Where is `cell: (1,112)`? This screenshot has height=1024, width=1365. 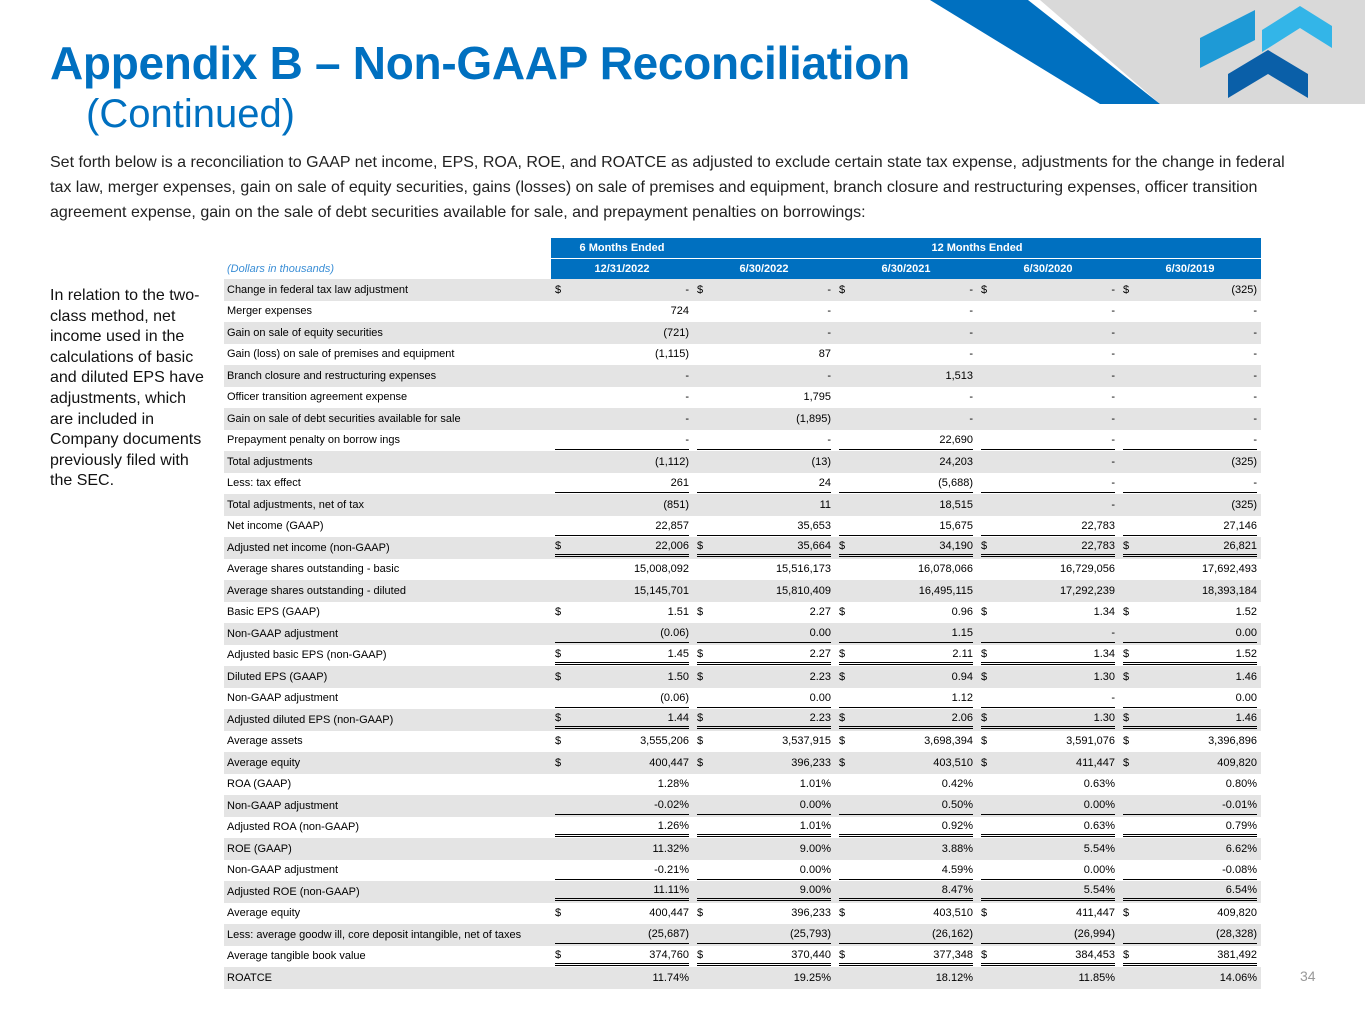 cell: (1,112) is located at coordinates (622, 461).